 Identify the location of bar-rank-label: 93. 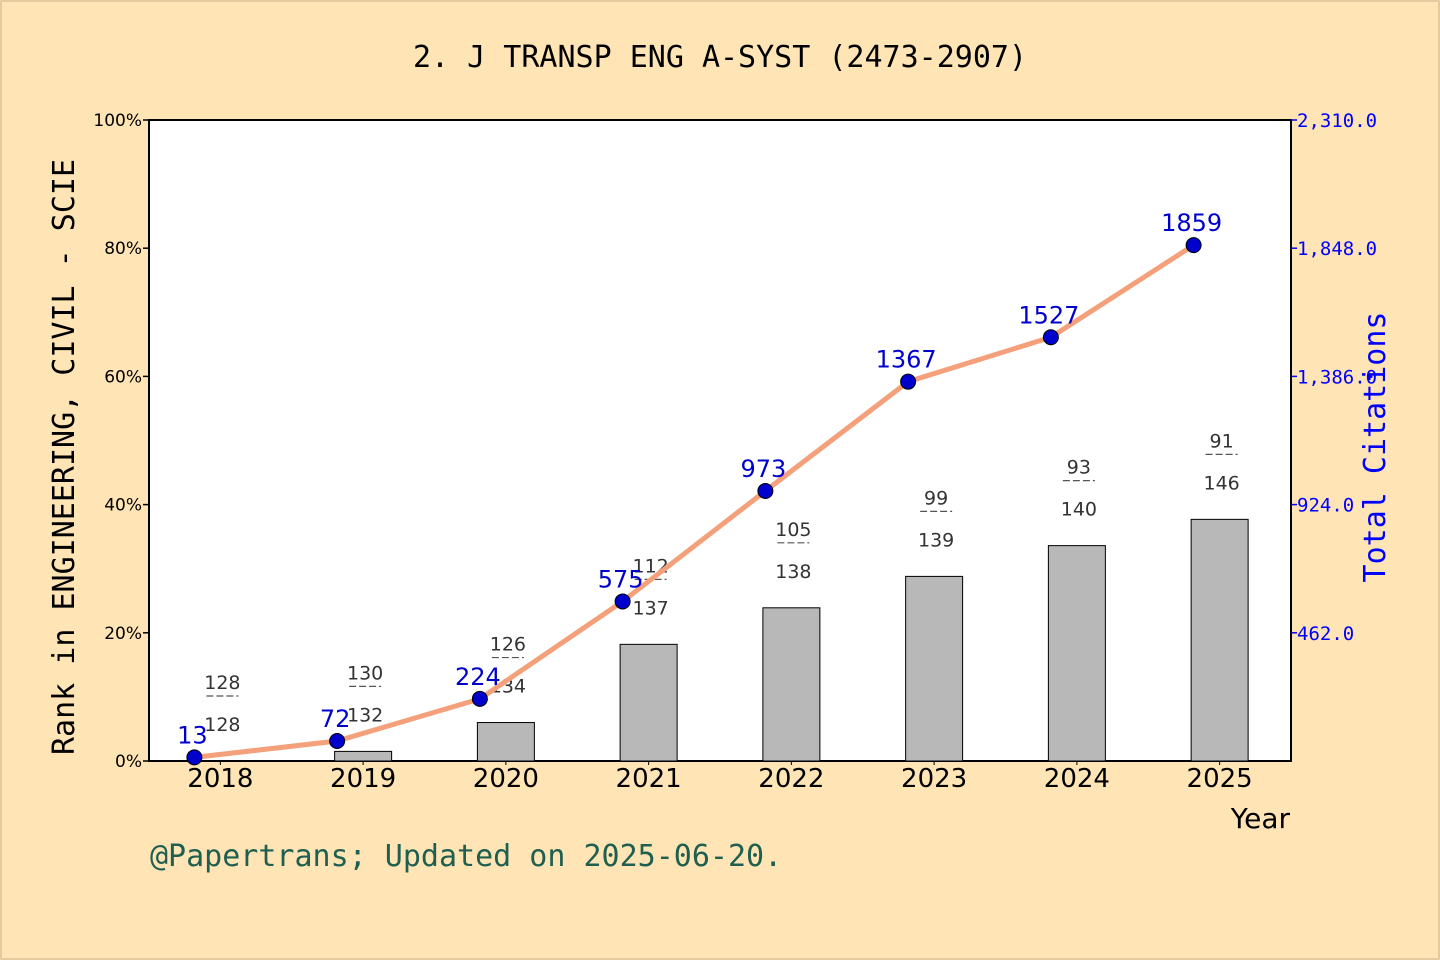
(1079, 468).